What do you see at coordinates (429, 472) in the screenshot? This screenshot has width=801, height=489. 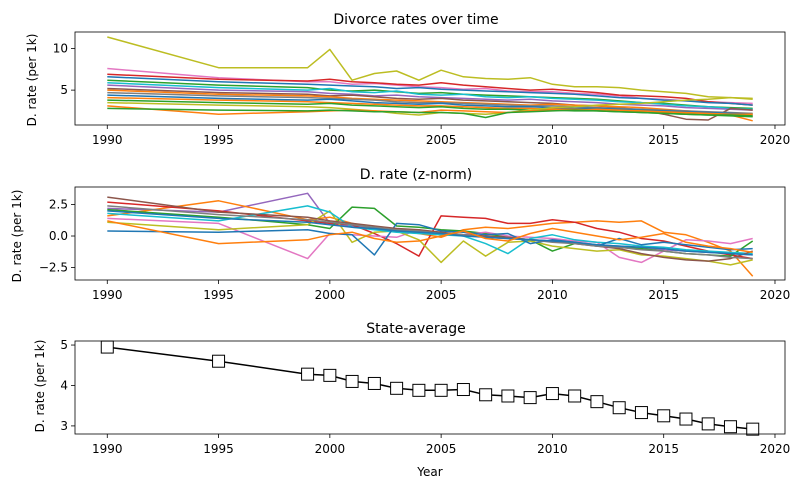 I see `x-axis-label: Year` at bounding box center [429, 472].